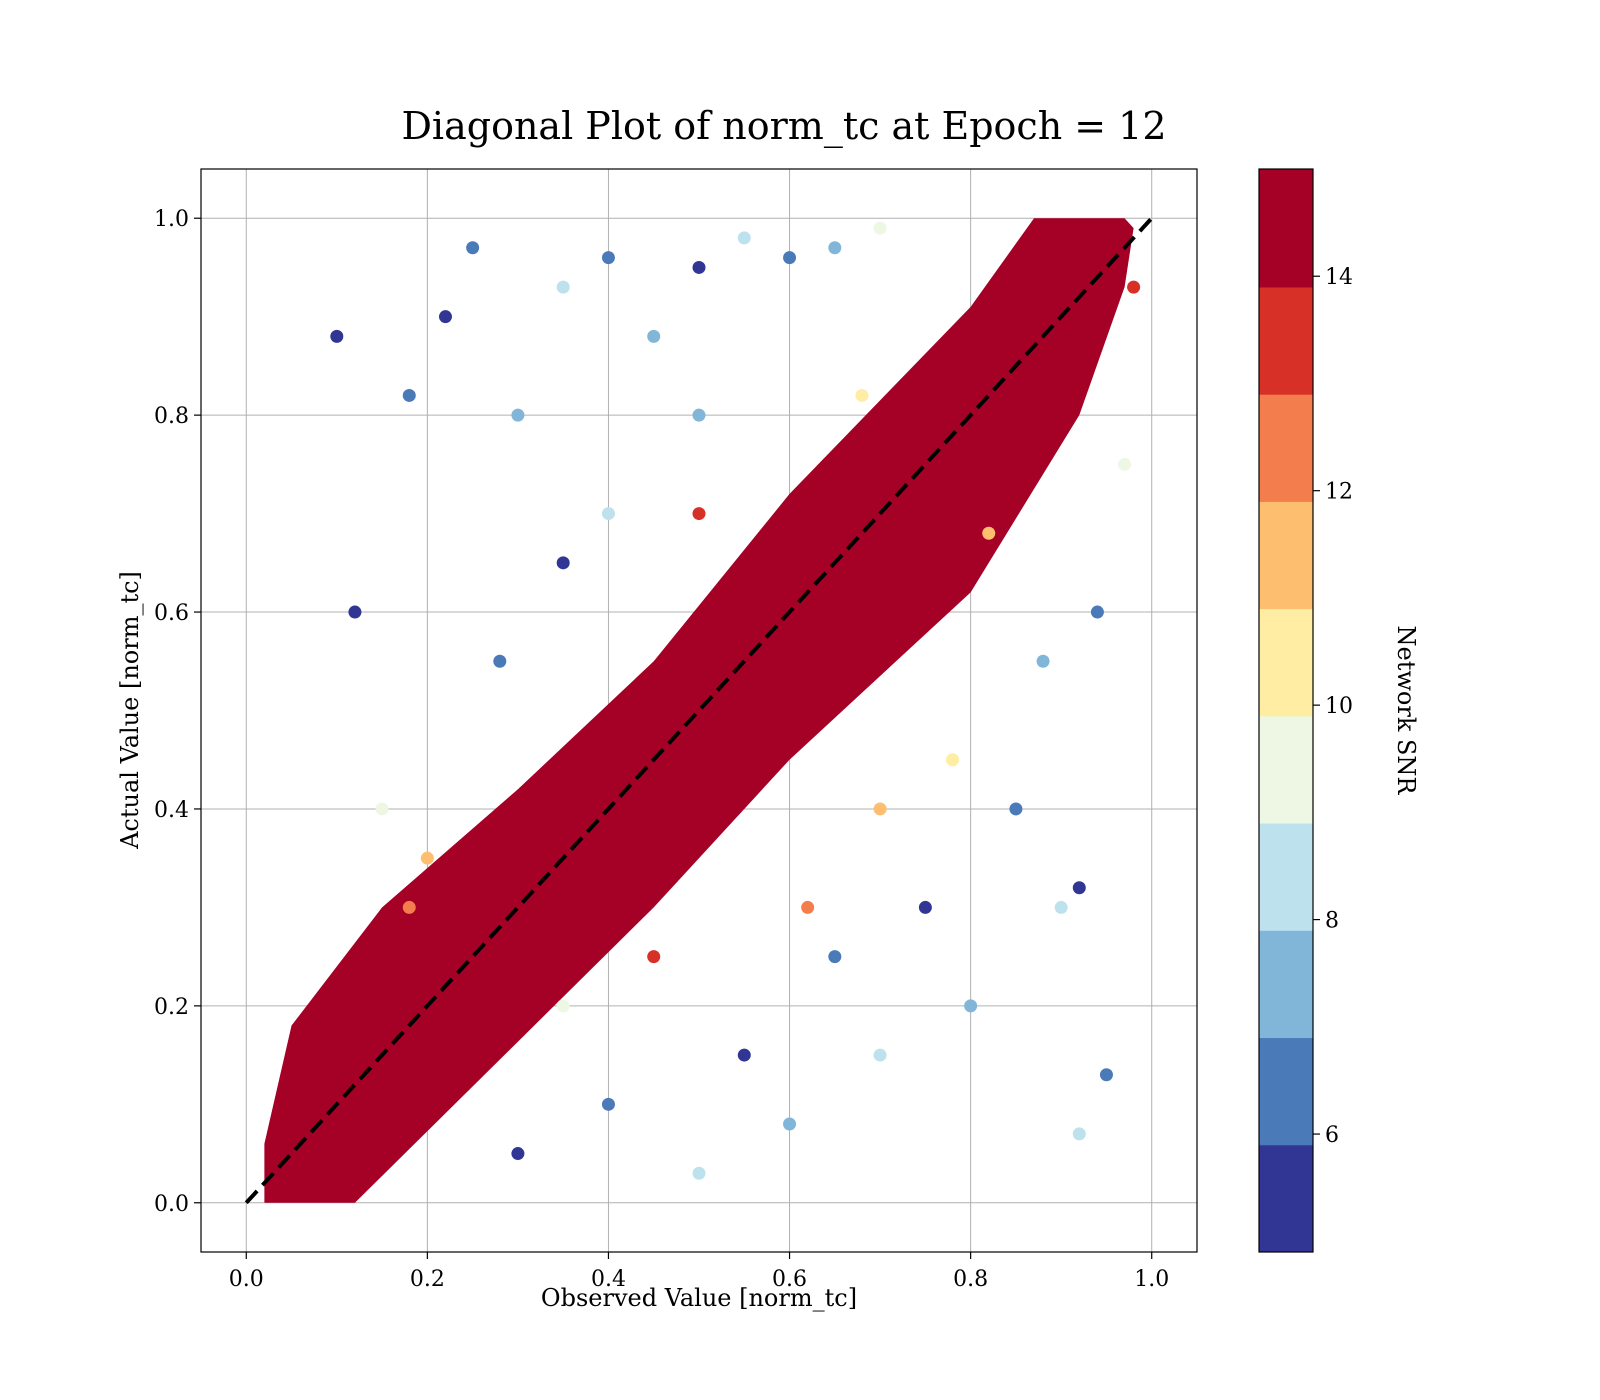 The image size is (1600, 1400). I want to click on x-tick-label: 1.0, so click(1151, 1279).